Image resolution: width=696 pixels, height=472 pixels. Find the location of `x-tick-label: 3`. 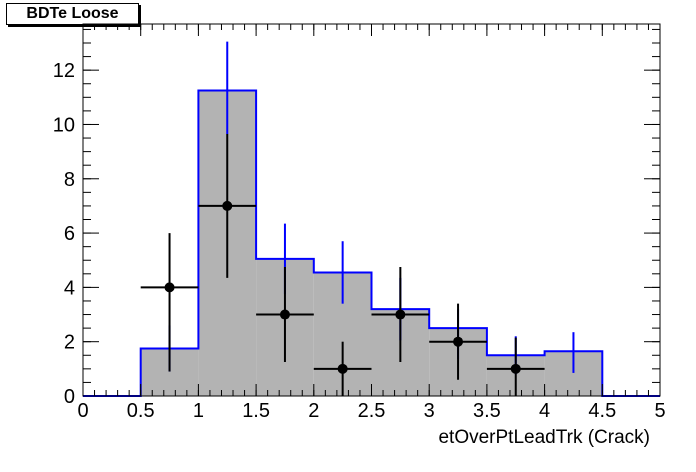

x-tick-label: 3 is located at coordinates (429, 411).